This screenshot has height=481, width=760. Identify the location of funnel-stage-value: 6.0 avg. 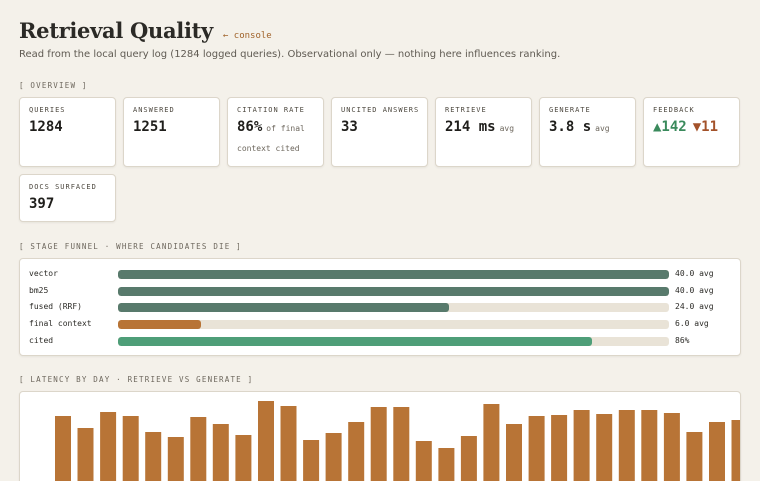
(692, 323).